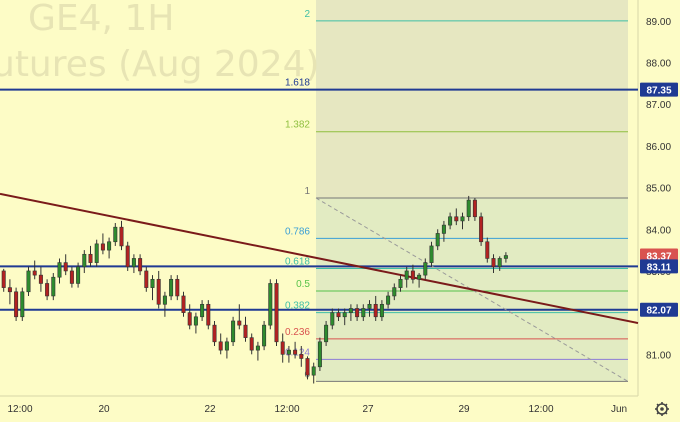  I want to click on fib-level-label: 1.618, so click(297, 83).